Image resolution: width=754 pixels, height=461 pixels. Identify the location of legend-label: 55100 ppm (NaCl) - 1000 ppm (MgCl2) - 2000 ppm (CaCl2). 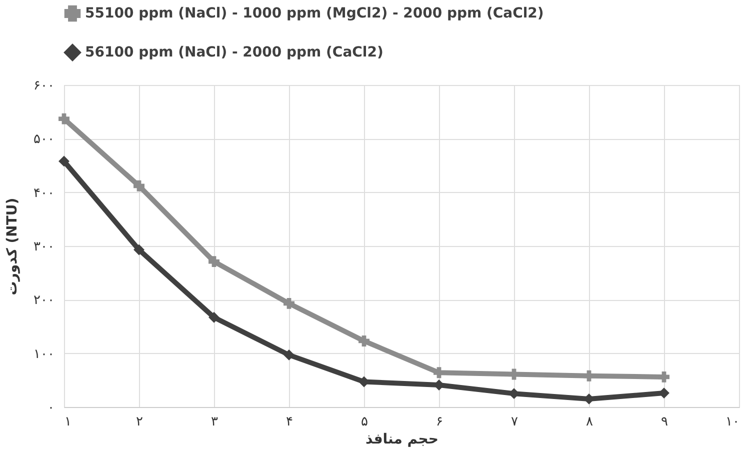
(314, 14).